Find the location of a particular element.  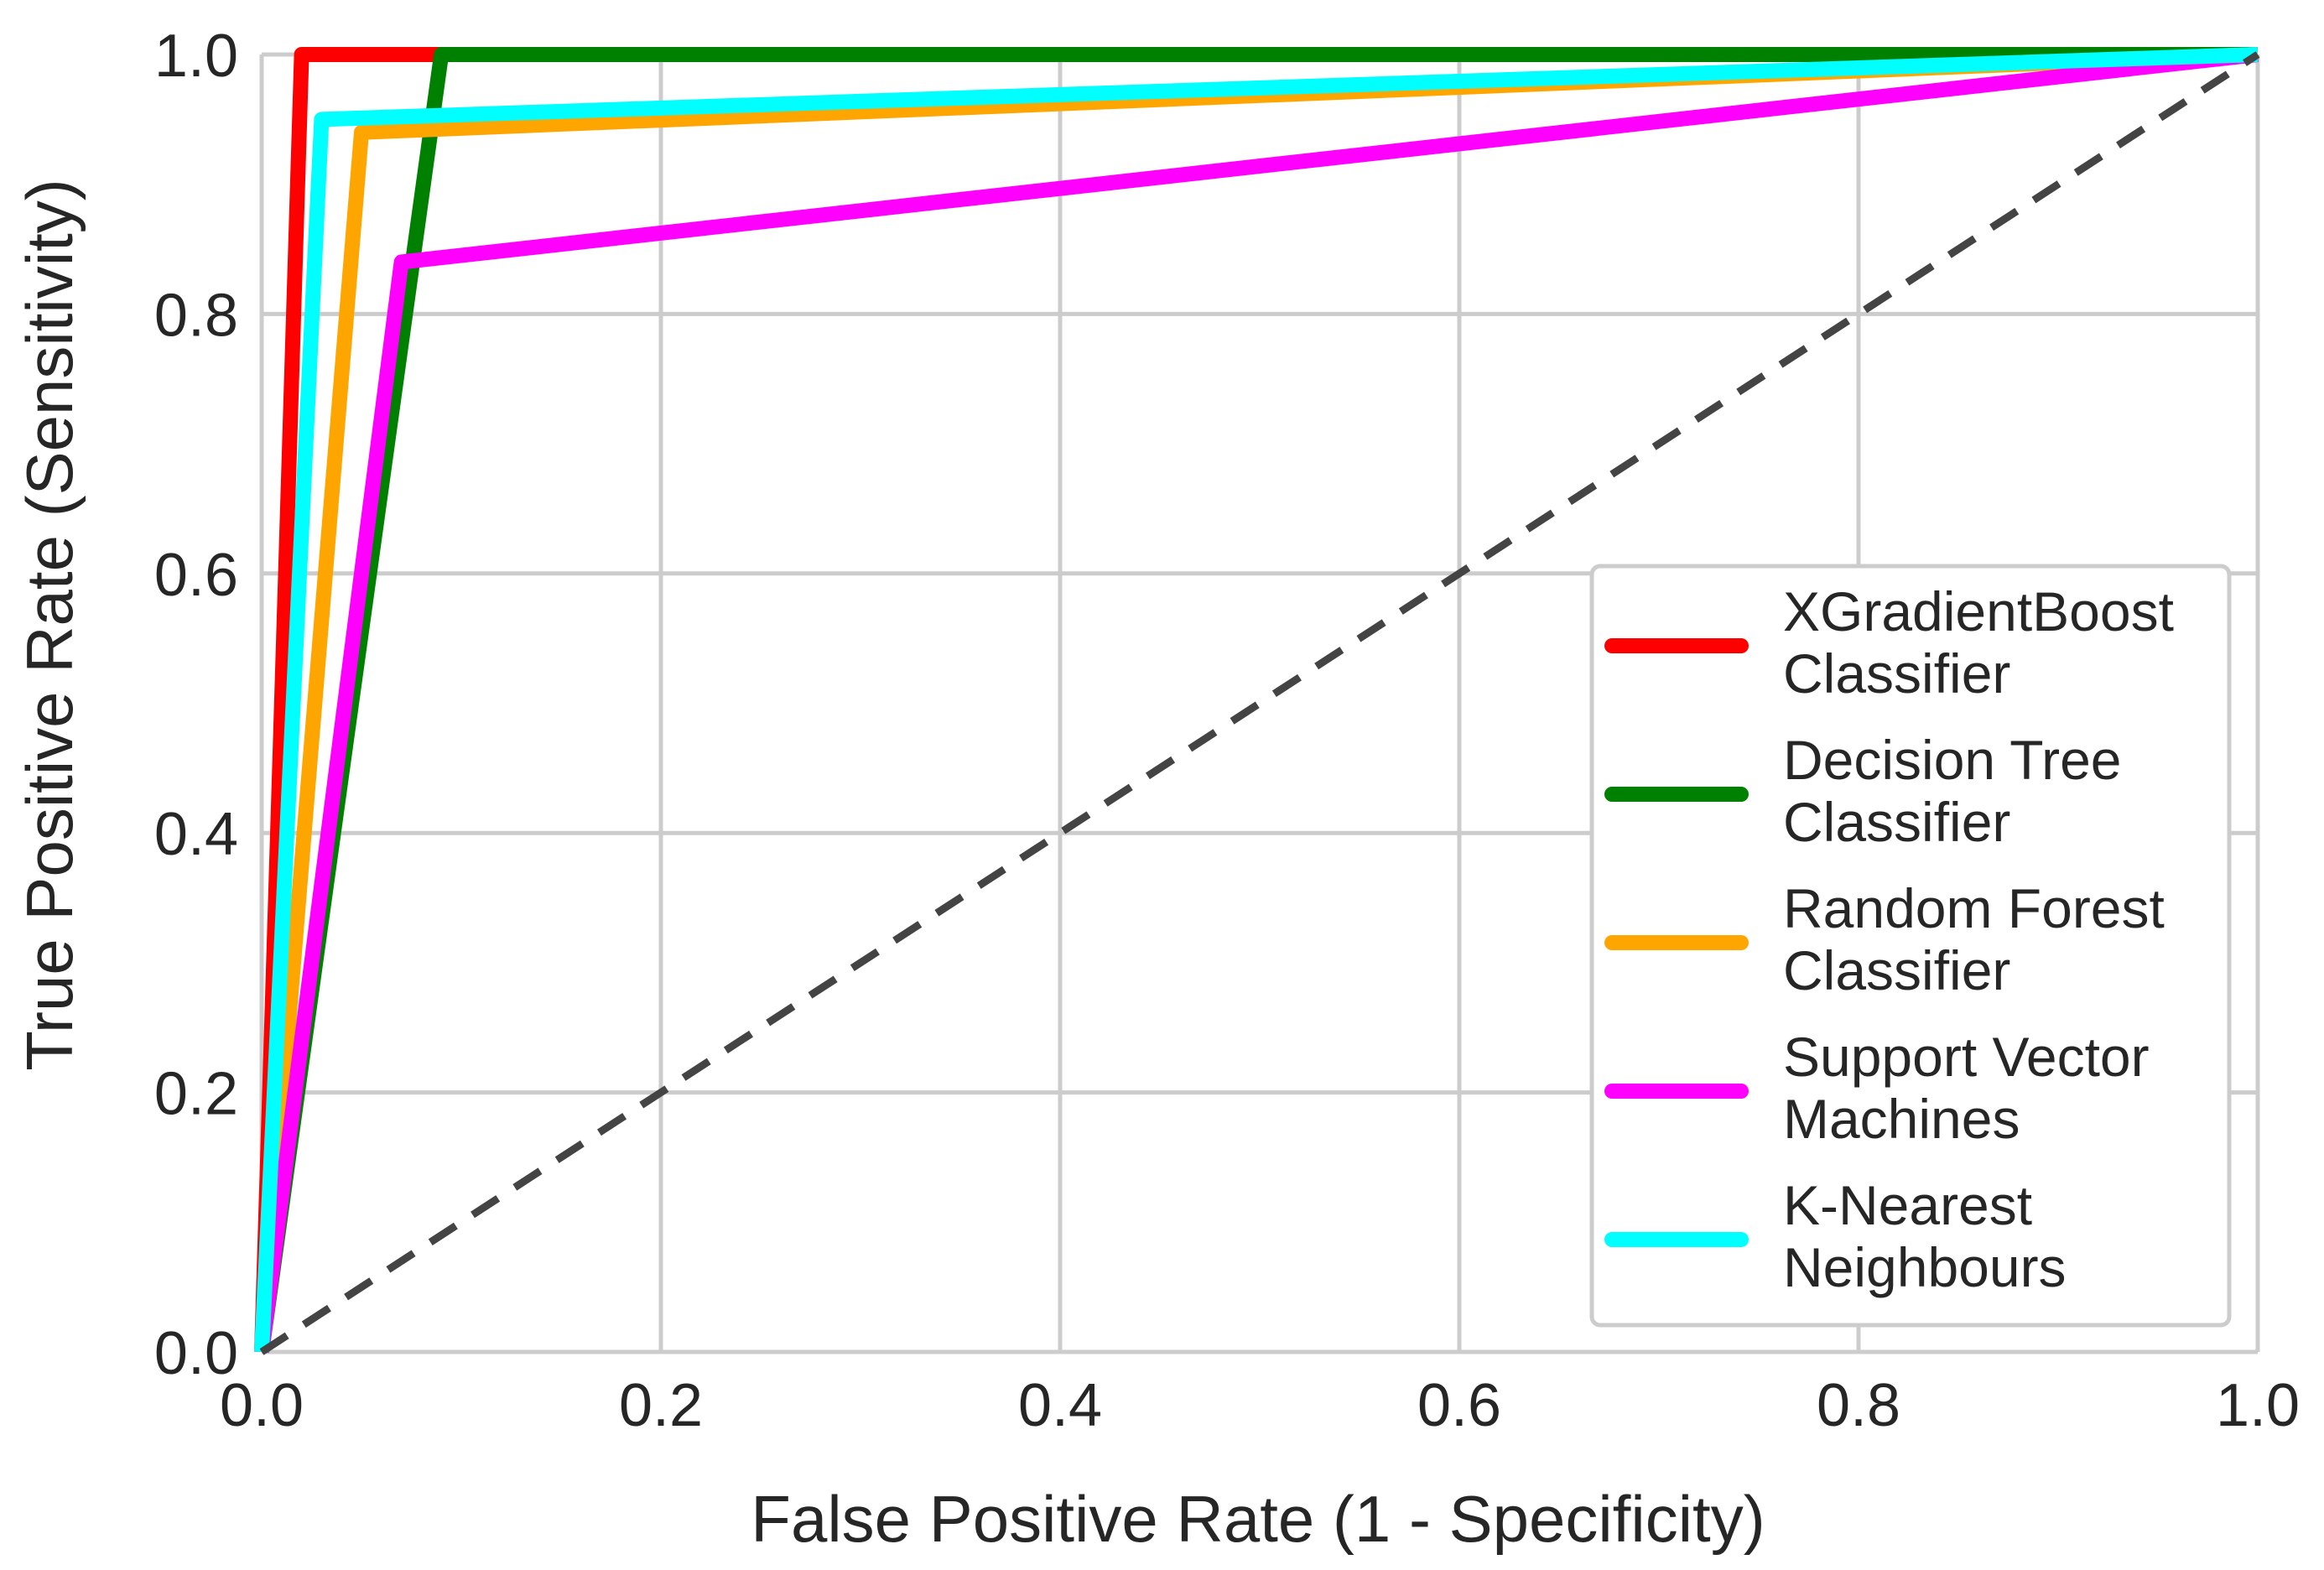

legend-frame is located at coordinates (1910, 946).